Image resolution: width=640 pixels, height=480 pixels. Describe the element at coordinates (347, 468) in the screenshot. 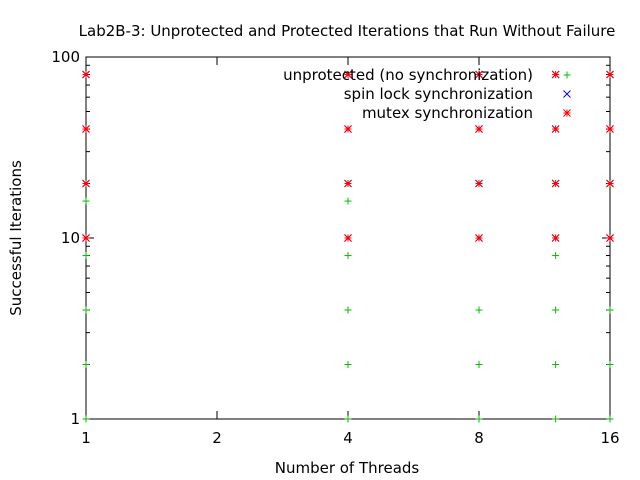

I see `x-axis-label: Number of Threads` at that location.